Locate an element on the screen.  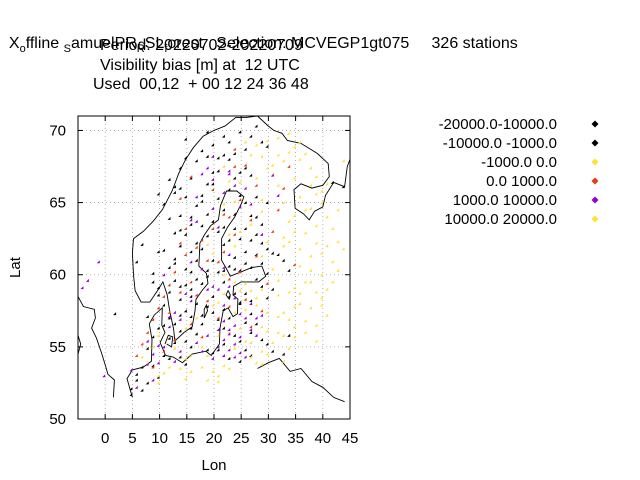
legend-label: -20000.0-10000.0 is located at coordinates (498, 124).